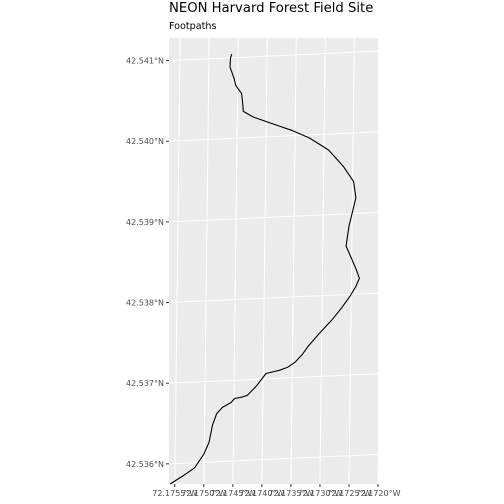  What do you see at coordinates (145, 222) in the screenshot?
I see `y-tick-label-3: 42.539°N` at bounding box center [145, 222].